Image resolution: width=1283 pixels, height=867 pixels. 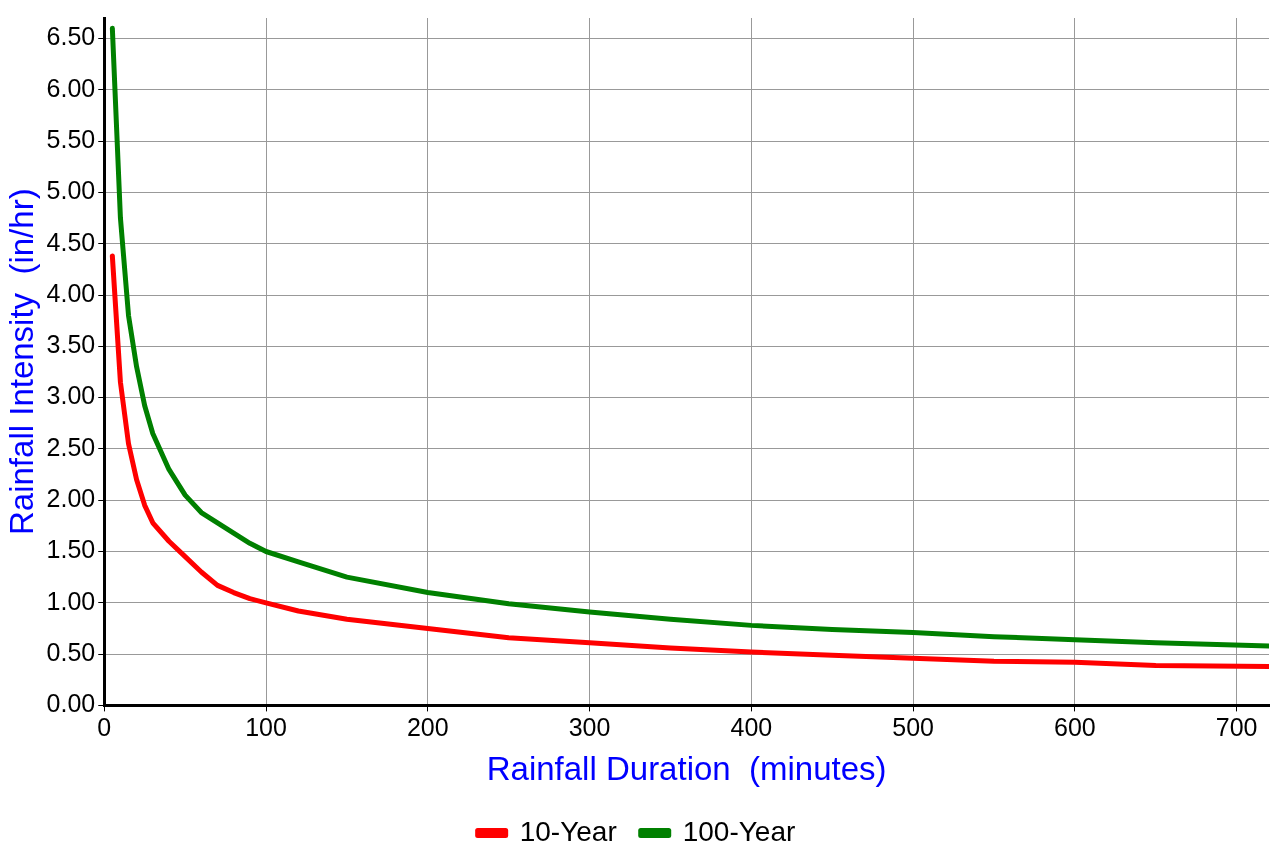 What do you see at coordinates (71, 446) in the screenshot?
I see `y-tick-label: 2.50` at bounding box center [71, 446].